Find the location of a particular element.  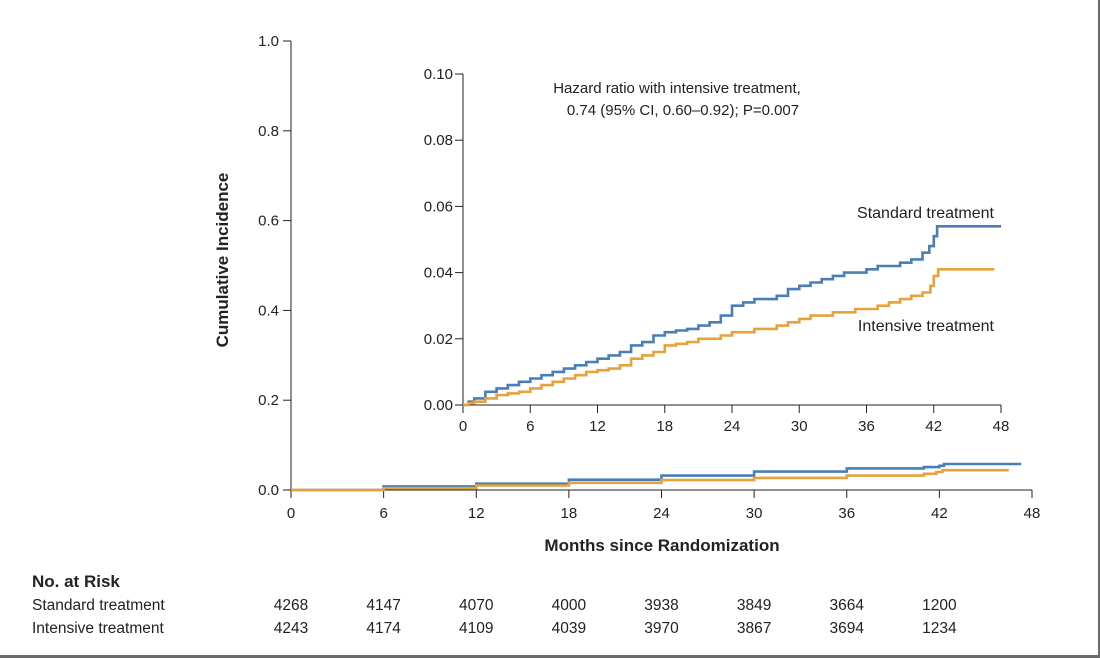

risk-value: 4070 is located at coordinates (476, 605).